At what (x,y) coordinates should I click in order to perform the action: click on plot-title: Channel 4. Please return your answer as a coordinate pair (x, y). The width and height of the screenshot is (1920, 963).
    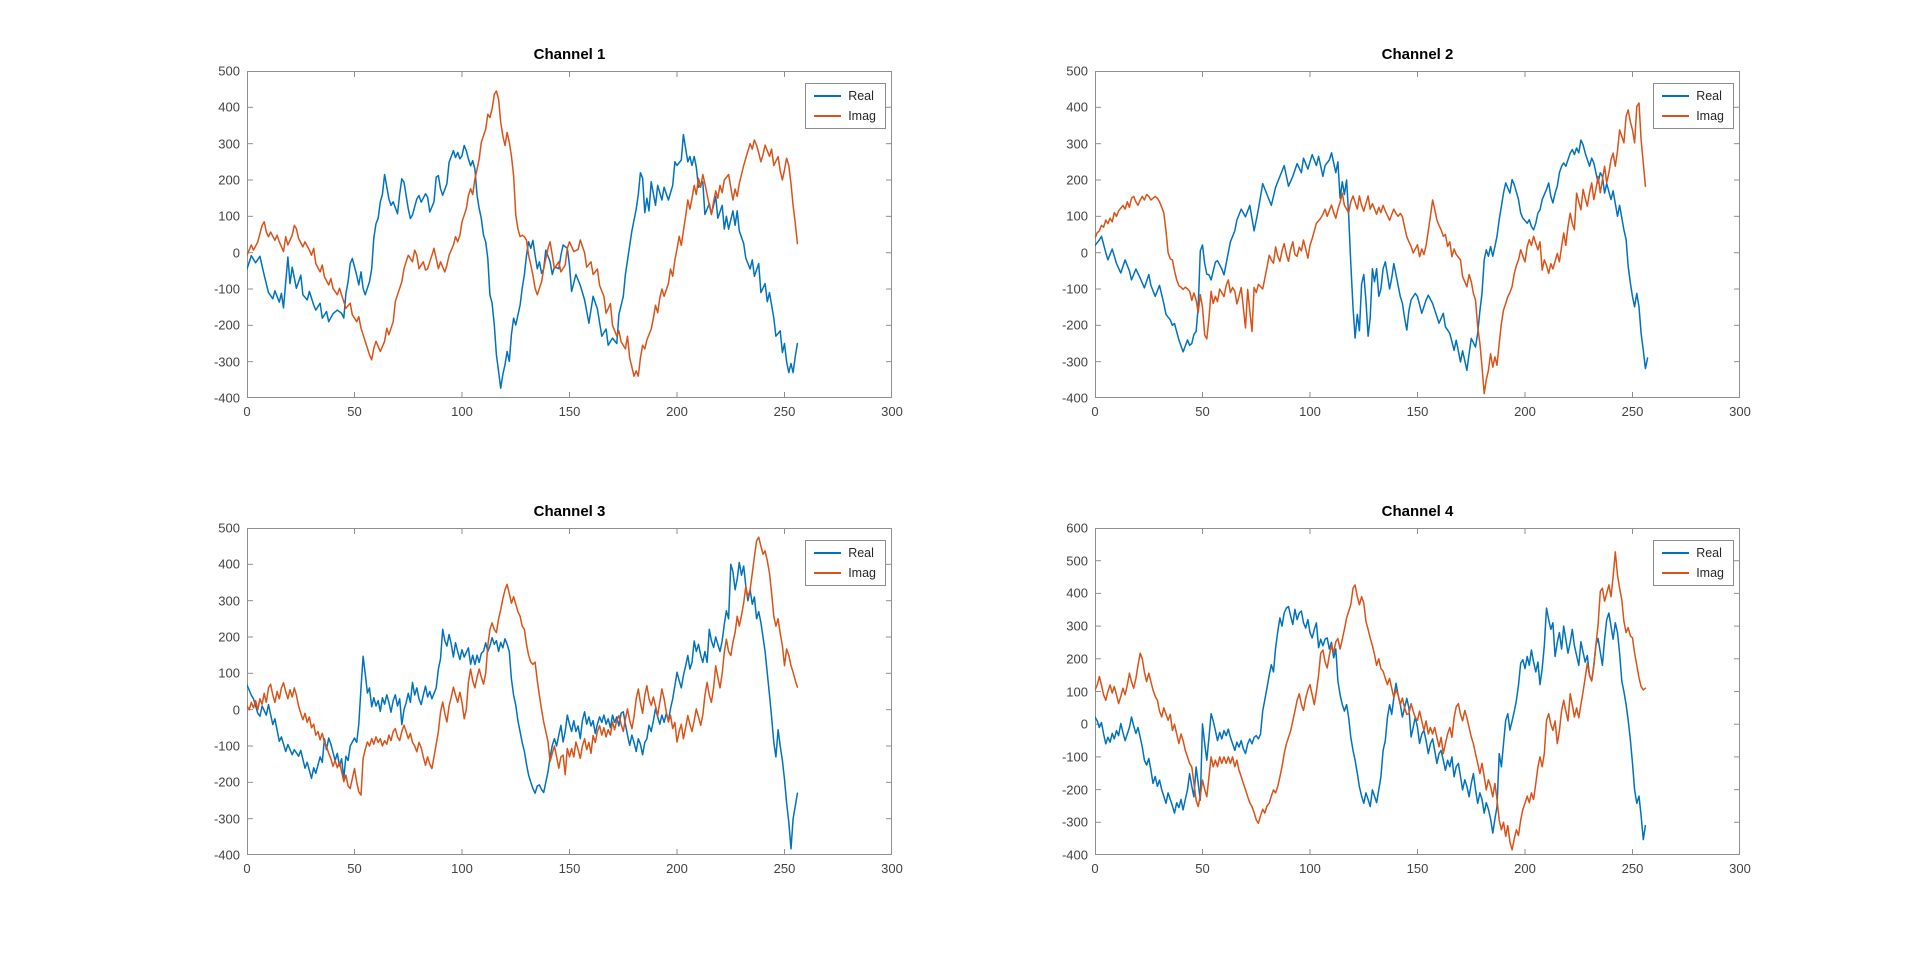
    Looking at the image, I should click on (1417, 511).